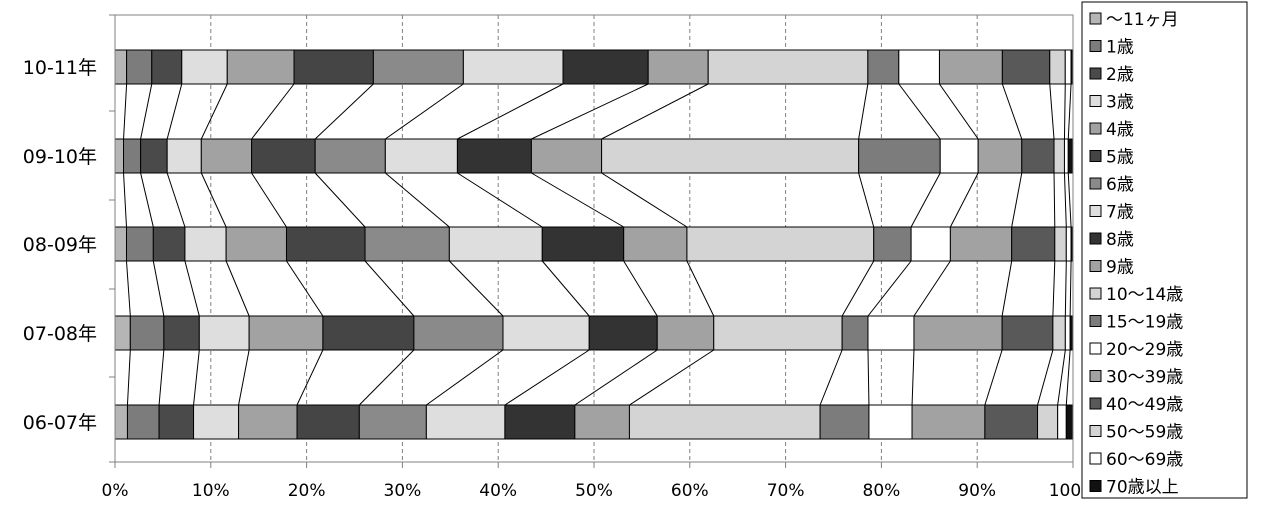 This screenshot has width=1261, height=508. What do you see at coordinates (690, 491) in the screenshot?
I see `x-tick-label: 60%` at bounding box center [690, 491].